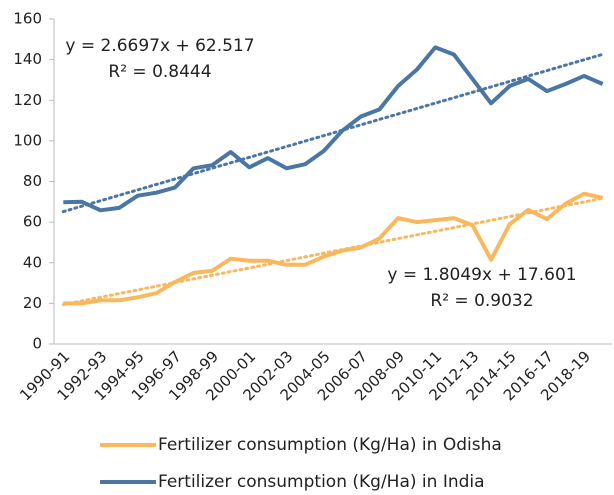 The image size is (614, 495). Describe the element at coordinates (159, 72) in the screenshot. I see `trend-r2: R² = 0.8444` at that location.